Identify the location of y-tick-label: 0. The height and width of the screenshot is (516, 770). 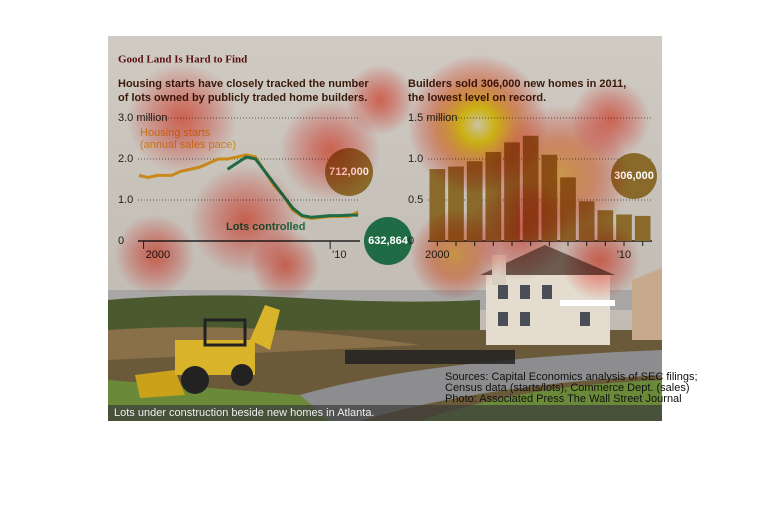
(411, 241).